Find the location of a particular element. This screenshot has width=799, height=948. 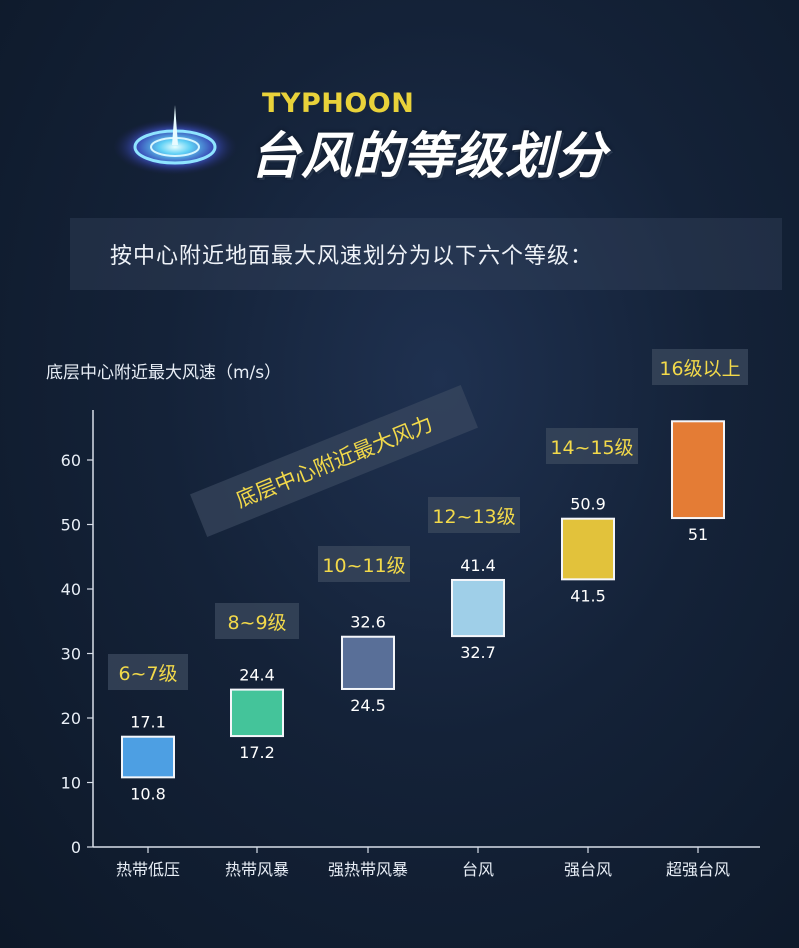

level-label: 16级以上 is located at coordinates (700, 367).